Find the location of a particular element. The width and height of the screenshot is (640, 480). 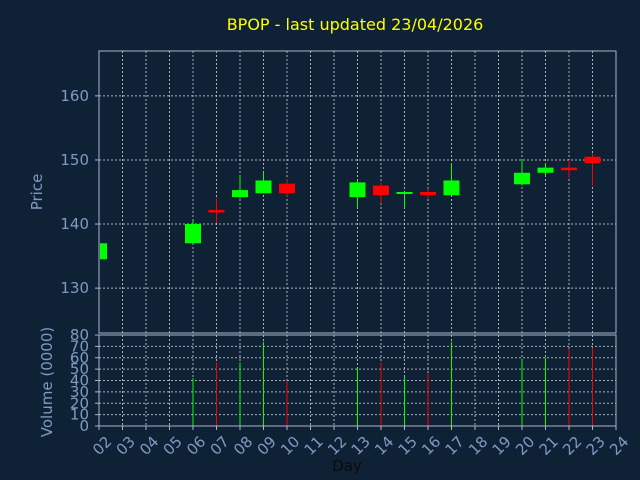

volume-tick-label: 80 is located at coordinates (79, 335).